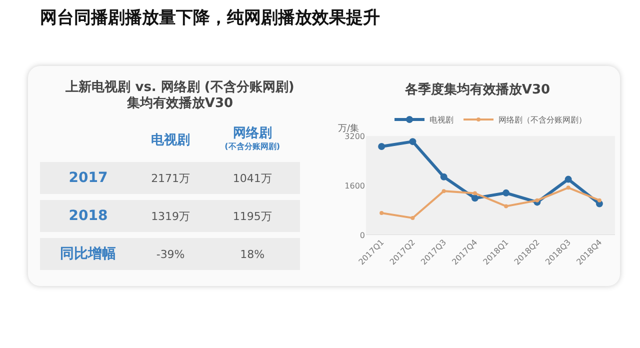  Describe the element at coordinates (88, 178) in the screenshot. I see `text: 2017` at that location.